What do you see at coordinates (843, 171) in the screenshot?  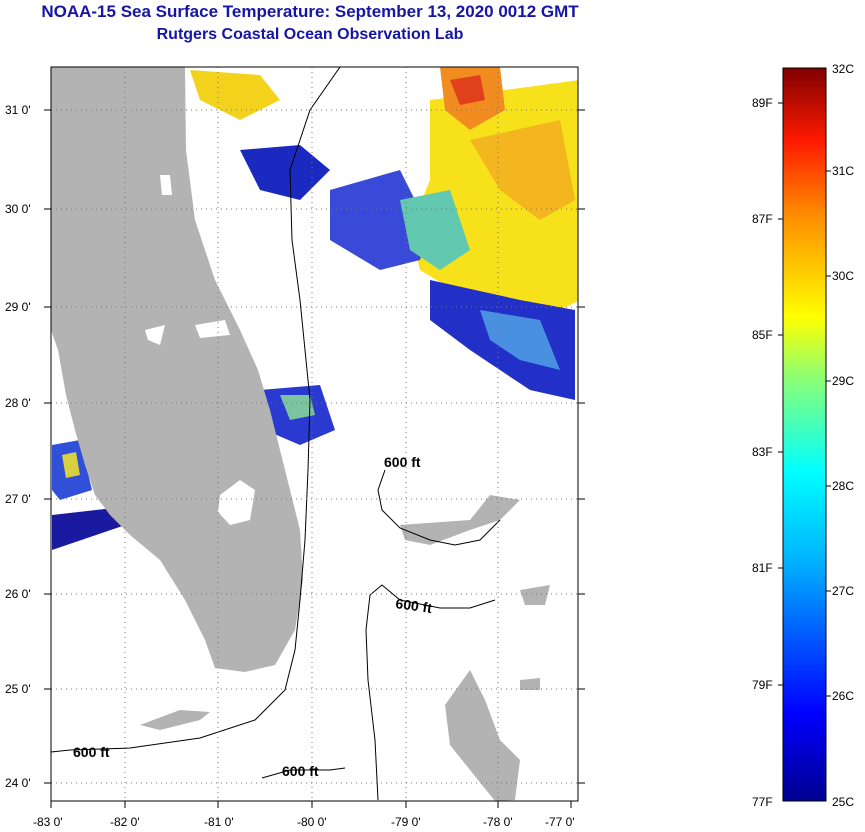 I see `colorbar-c-label: 31C` at bounding box center [843, 171].